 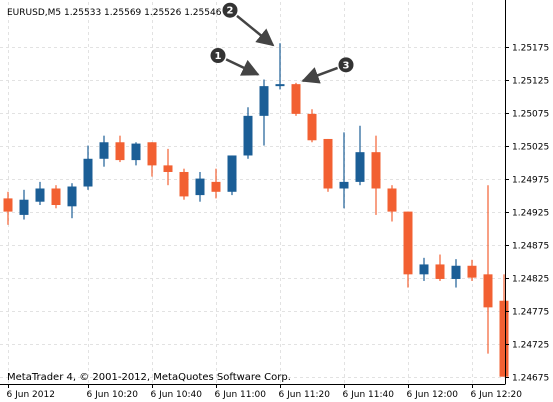 I want to click on y-tick-label: 1.25075, so click(x=530, y=115).